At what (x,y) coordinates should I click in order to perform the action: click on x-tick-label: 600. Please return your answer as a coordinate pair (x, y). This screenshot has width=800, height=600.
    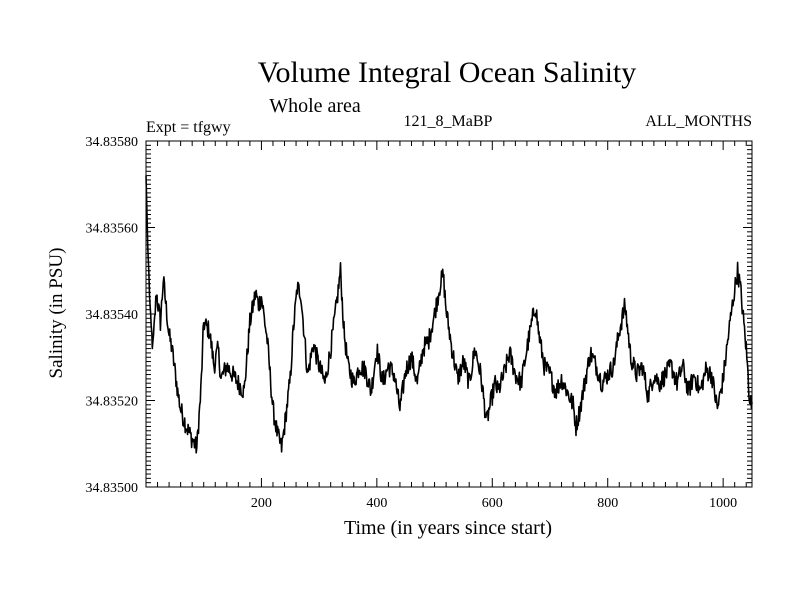
    Looking at the image, I should click on (492, 503).